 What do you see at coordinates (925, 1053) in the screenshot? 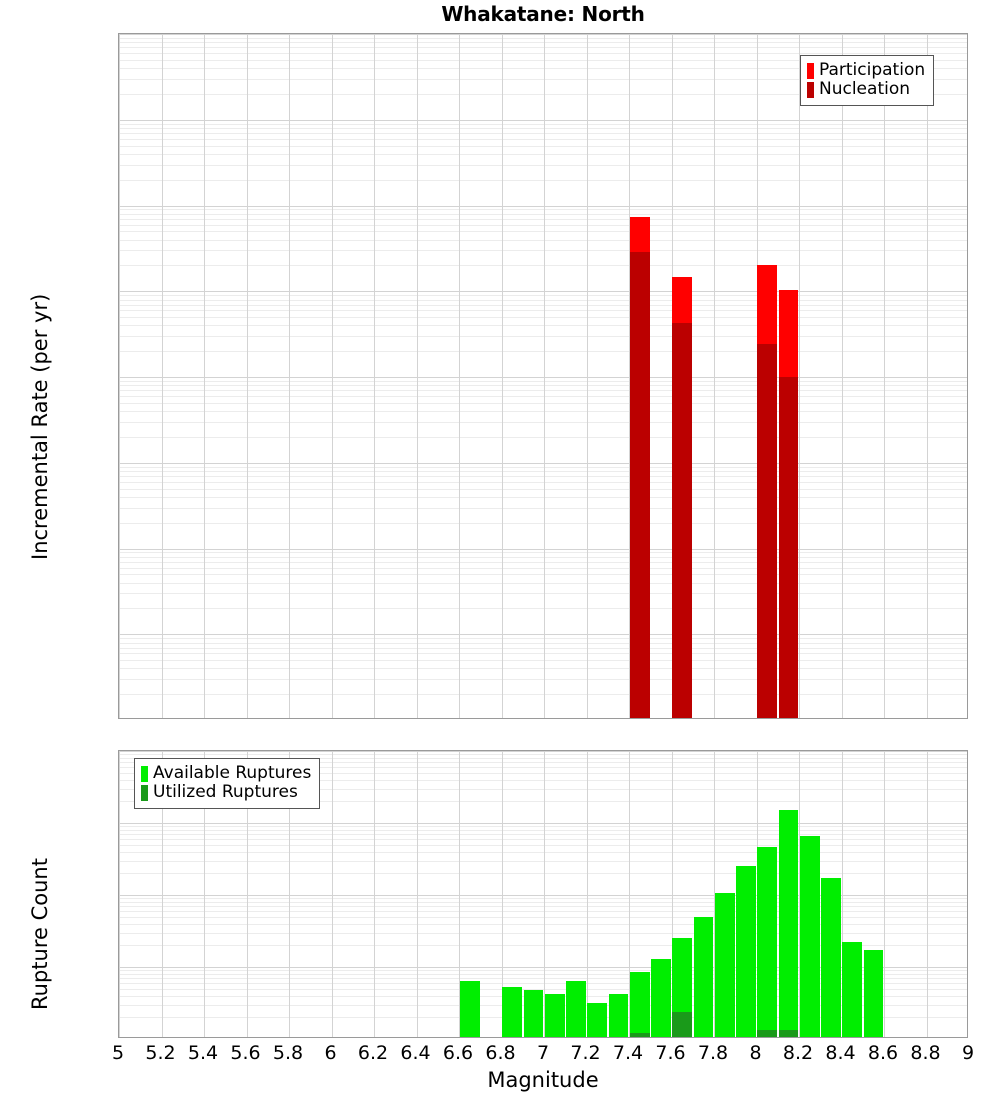
I see `x-tick-label: 8.8` at bounding box center [925, 1053].